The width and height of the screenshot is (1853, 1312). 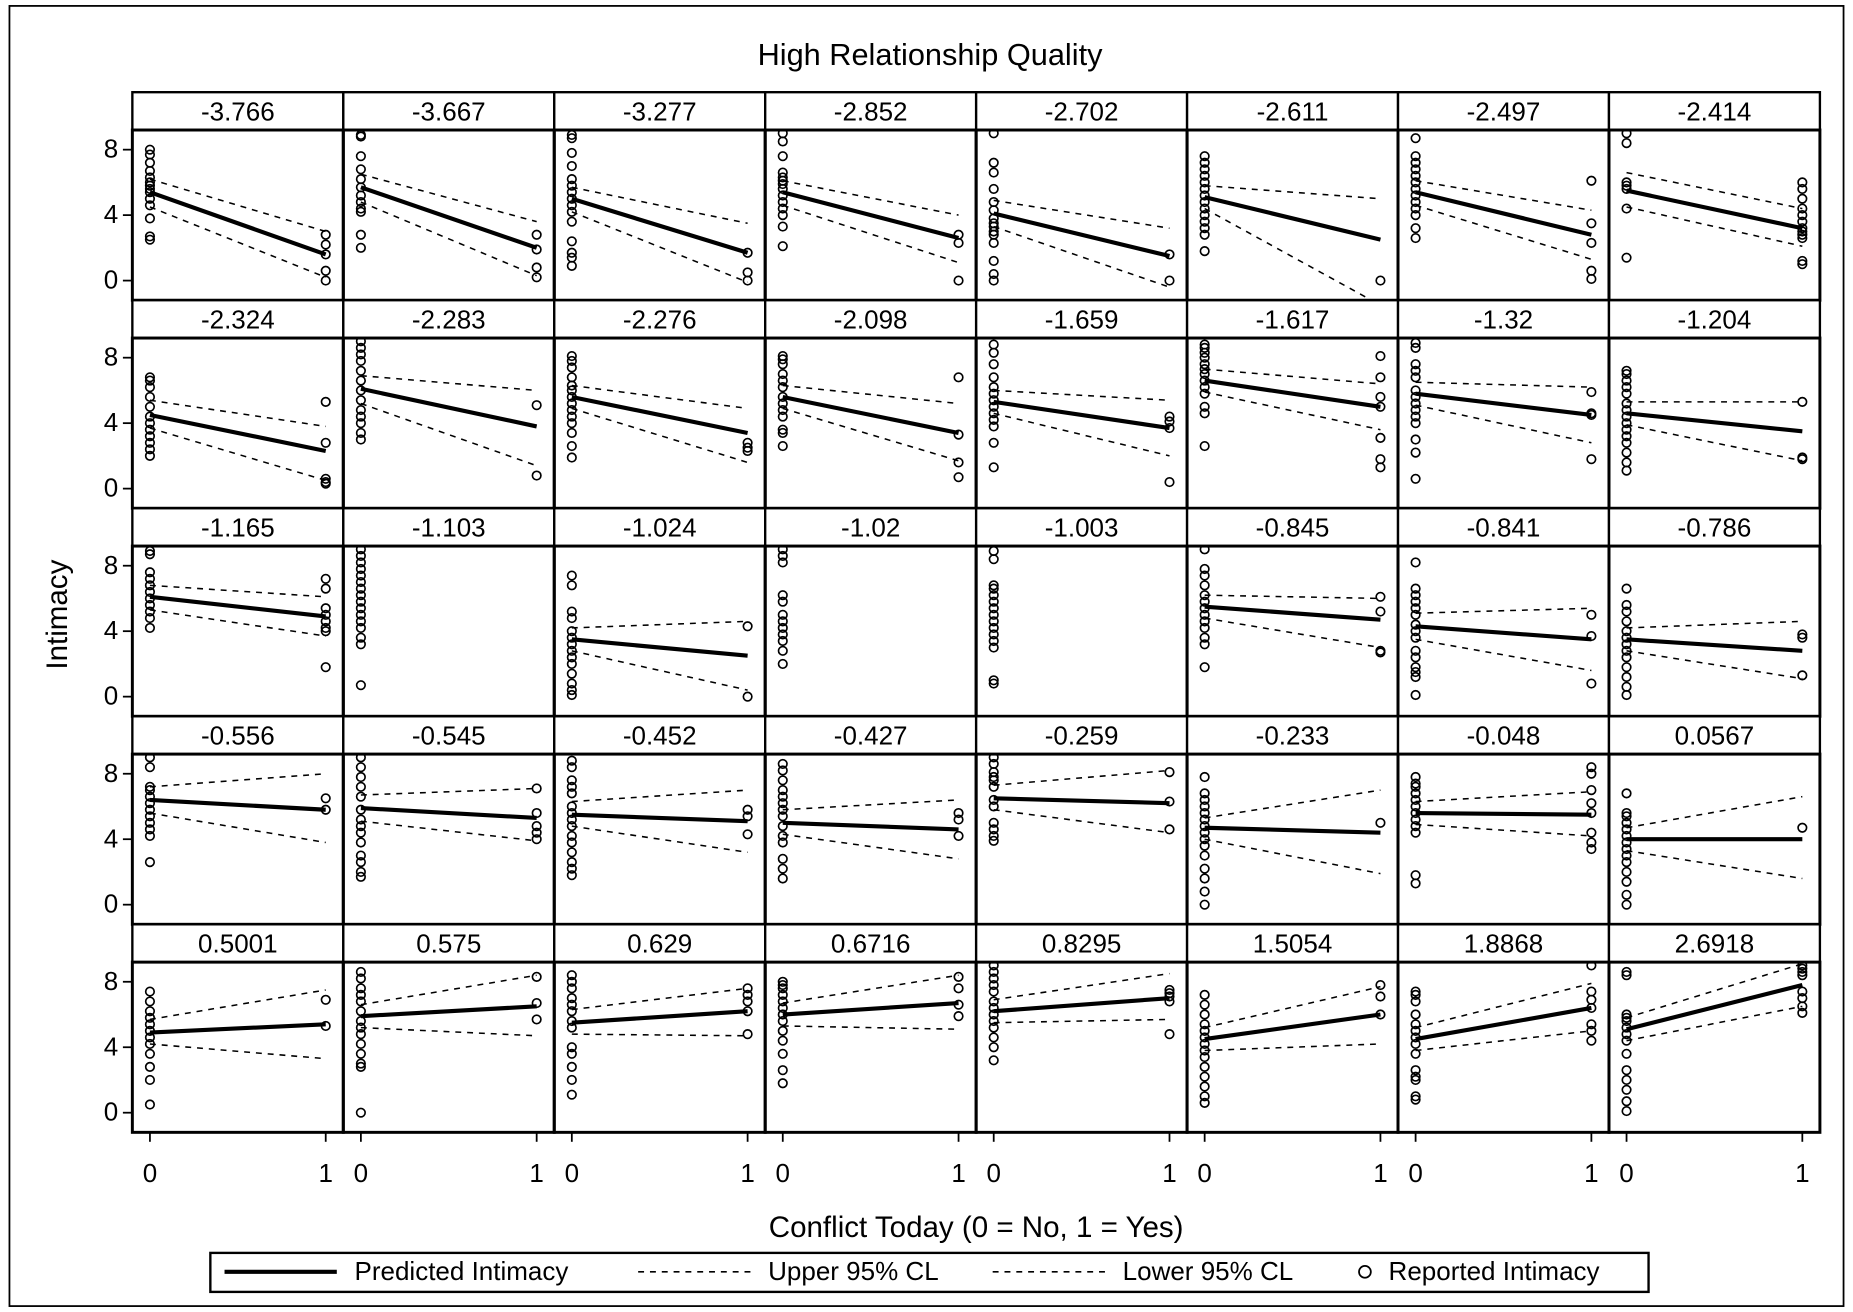 I want to click on panel-label: -2.611, so click(x=1293, y=111).